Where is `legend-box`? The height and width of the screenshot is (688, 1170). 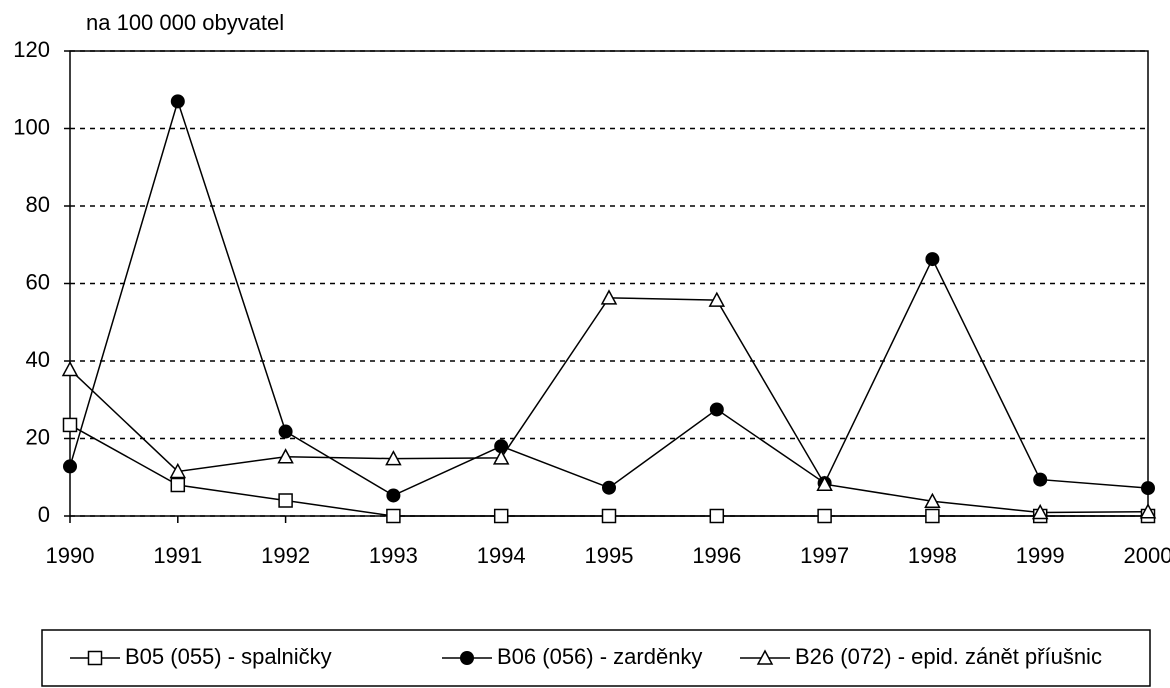
legend-box is located at coordinates (596, 658).